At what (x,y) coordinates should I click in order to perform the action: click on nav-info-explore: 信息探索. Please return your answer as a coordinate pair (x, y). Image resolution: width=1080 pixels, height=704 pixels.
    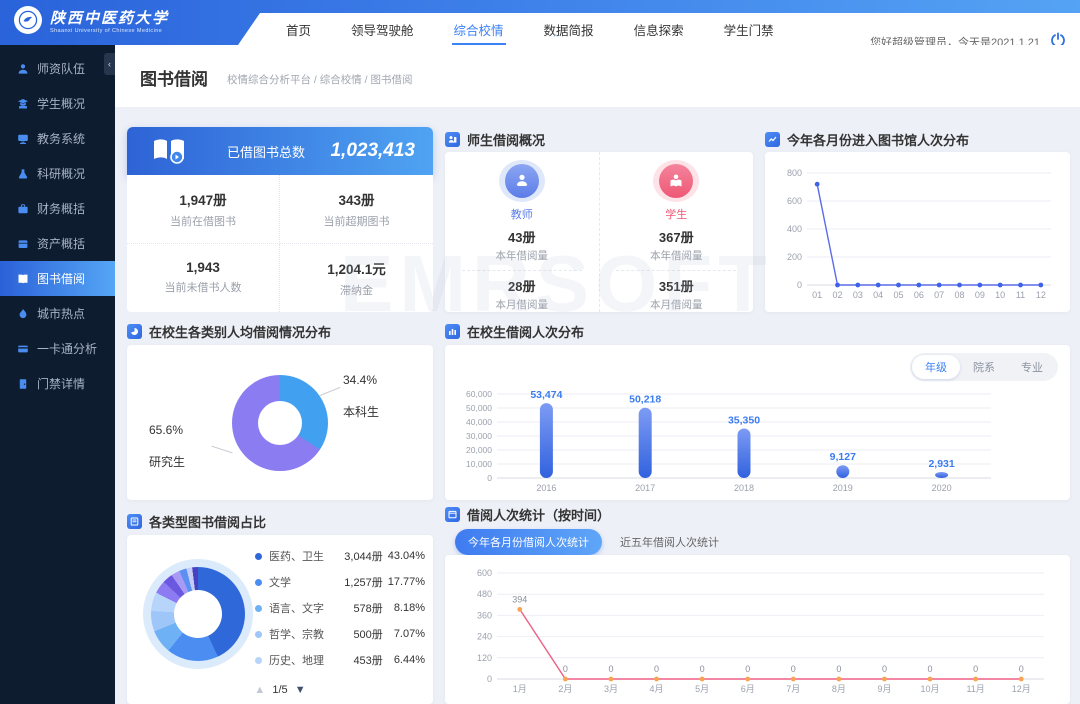
    Looking at the image, I should click on (658, 30).